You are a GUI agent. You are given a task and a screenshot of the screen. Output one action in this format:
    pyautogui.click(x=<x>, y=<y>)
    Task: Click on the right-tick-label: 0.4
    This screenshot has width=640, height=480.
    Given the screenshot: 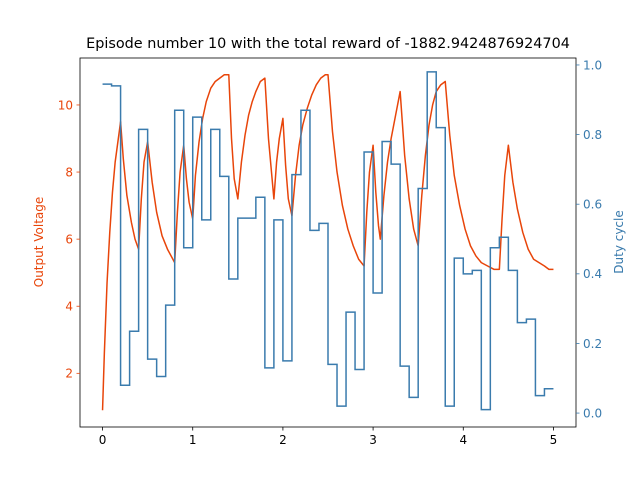 What is the action you would take?
    pyautogui.click(x=592, y=274)
    